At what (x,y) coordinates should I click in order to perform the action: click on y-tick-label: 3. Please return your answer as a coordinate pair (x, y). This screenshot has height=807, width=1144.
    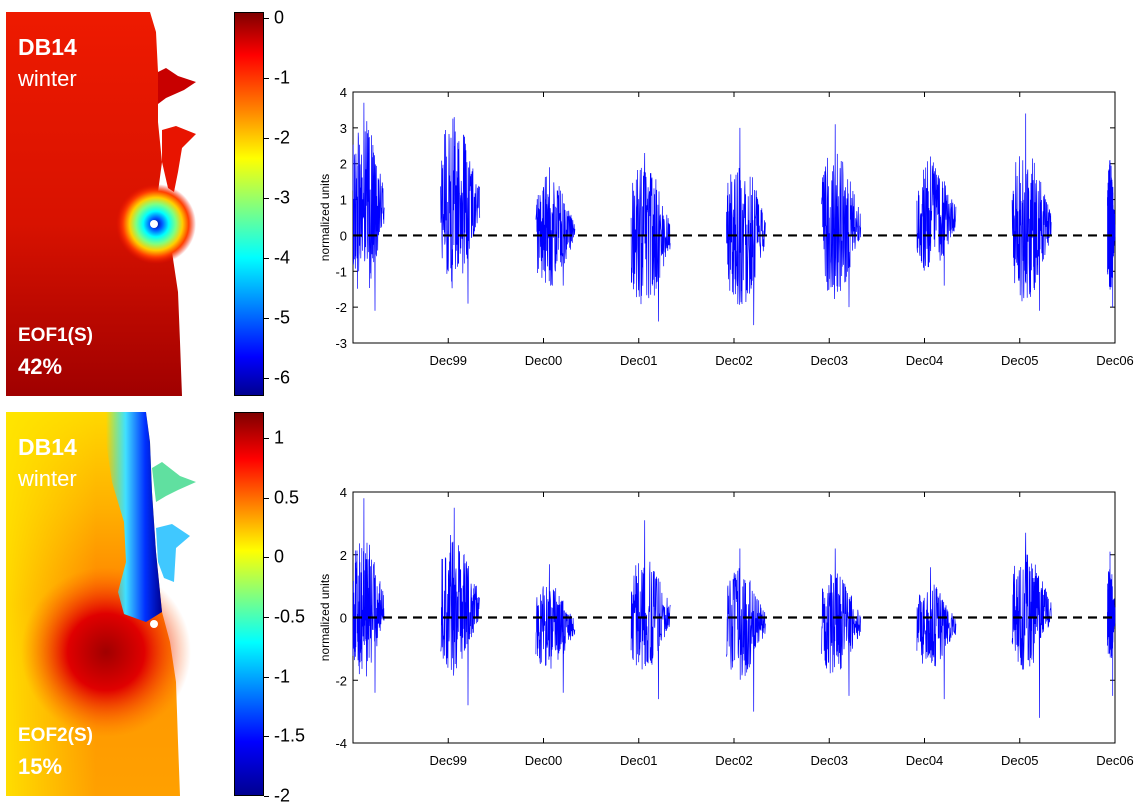
    Looking at the image, I should click on (343, 128).